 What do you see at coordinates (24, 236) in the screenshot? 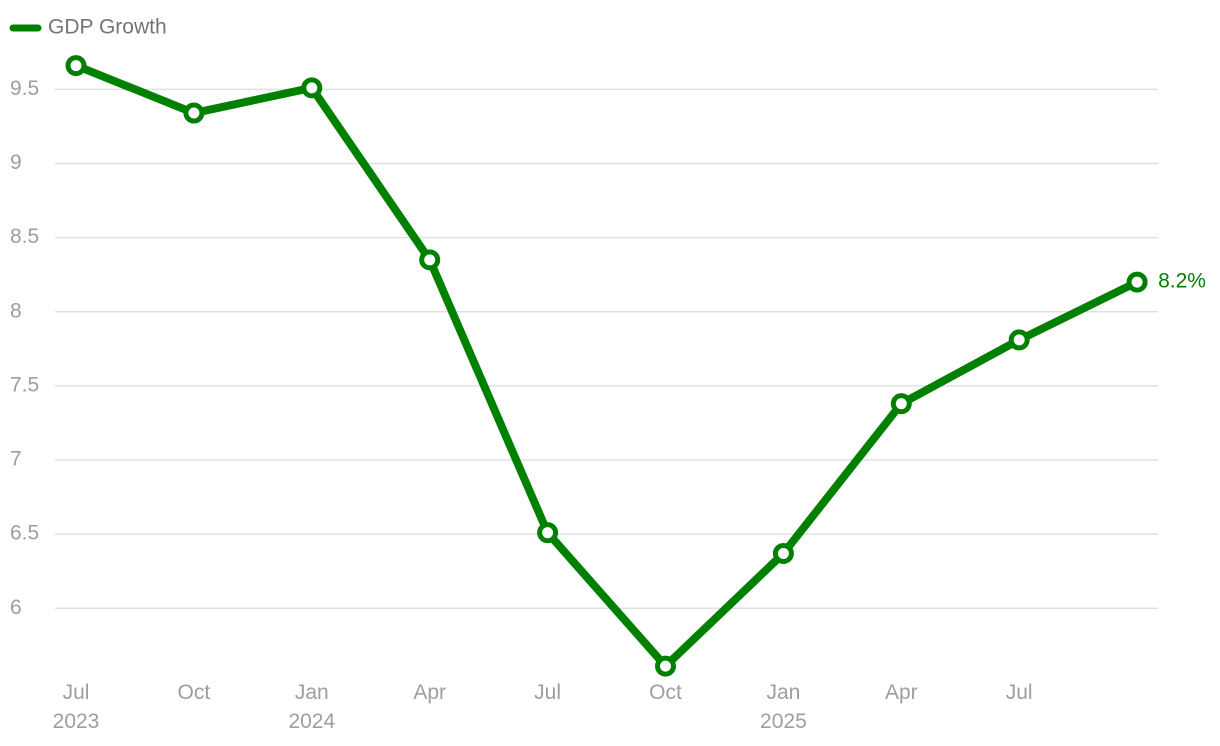
I see `y-tick-label: 8.5` at bounding box center [24, 236].